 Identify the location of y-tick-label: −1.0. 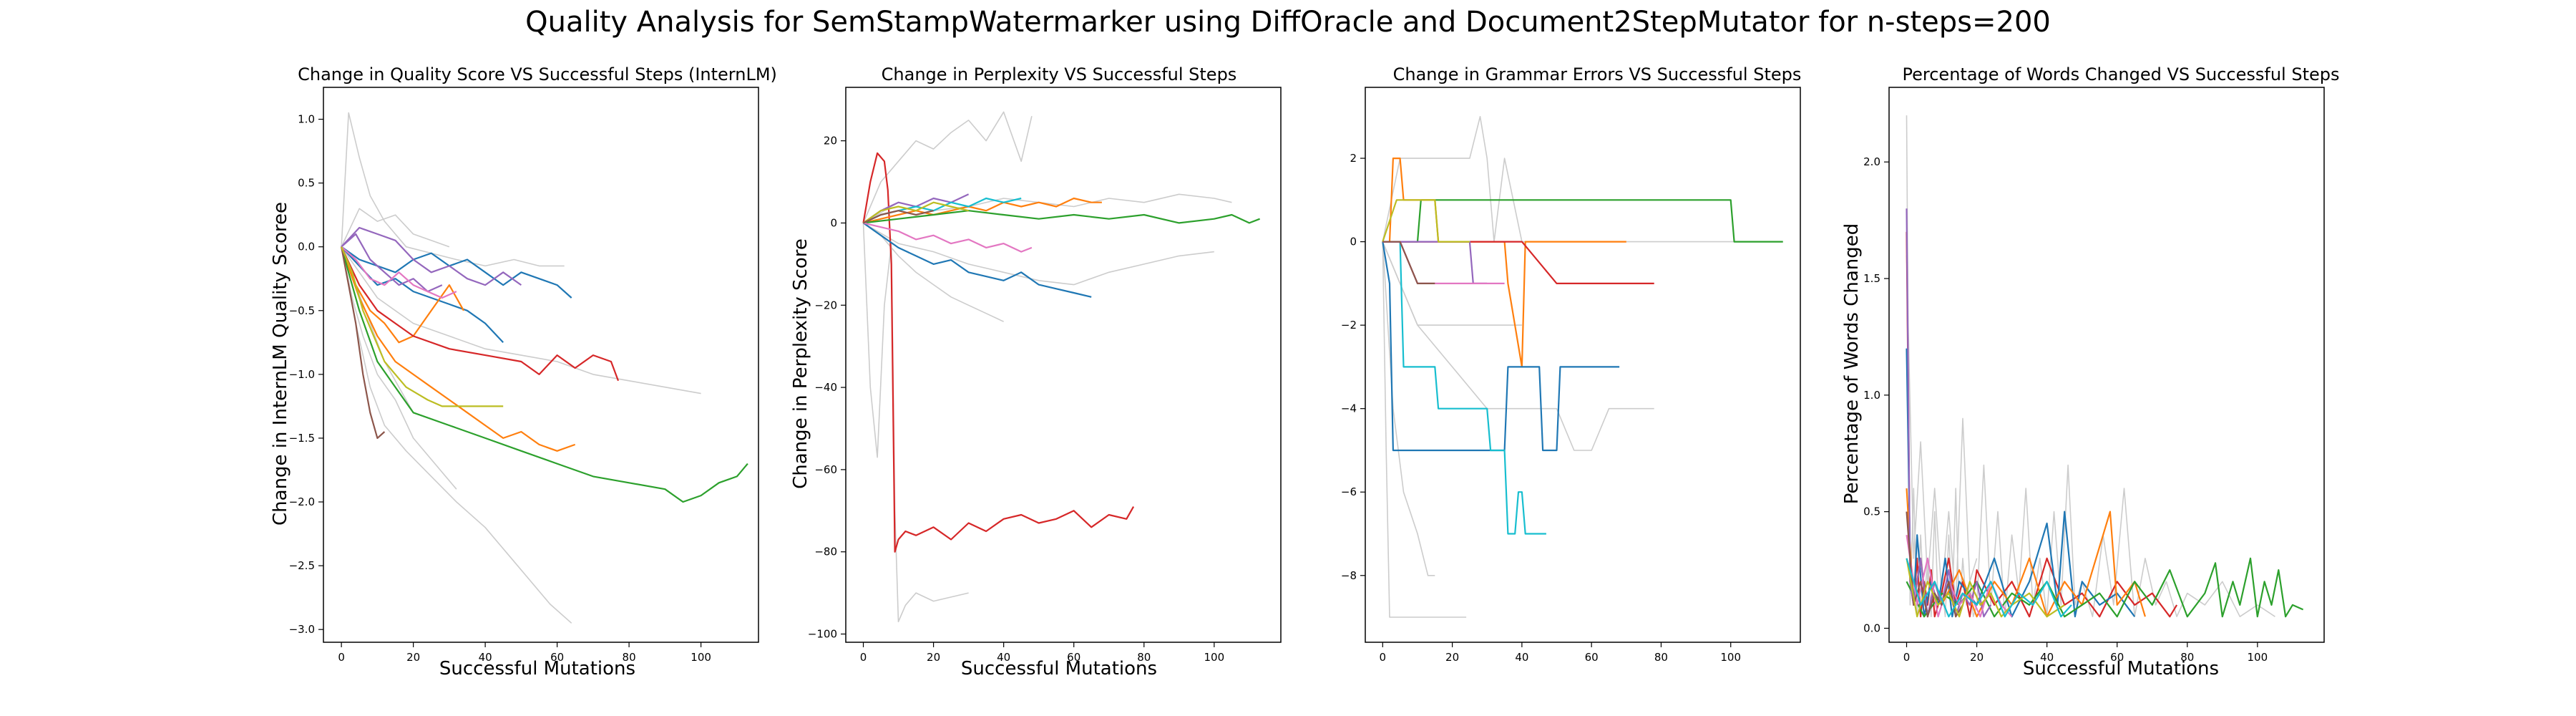
(302, 374).